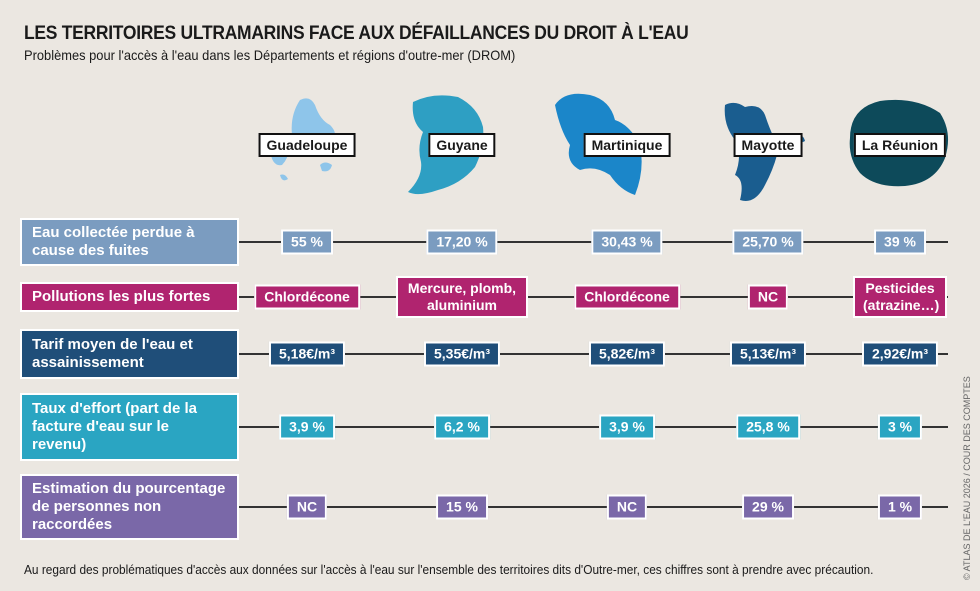 The width and height of the screenshot is (980, 591). What do you see at coordinates (307, 145) in the screenshot?
I see `territory-label: Guadeloupe` at bounding box center [307, 145].